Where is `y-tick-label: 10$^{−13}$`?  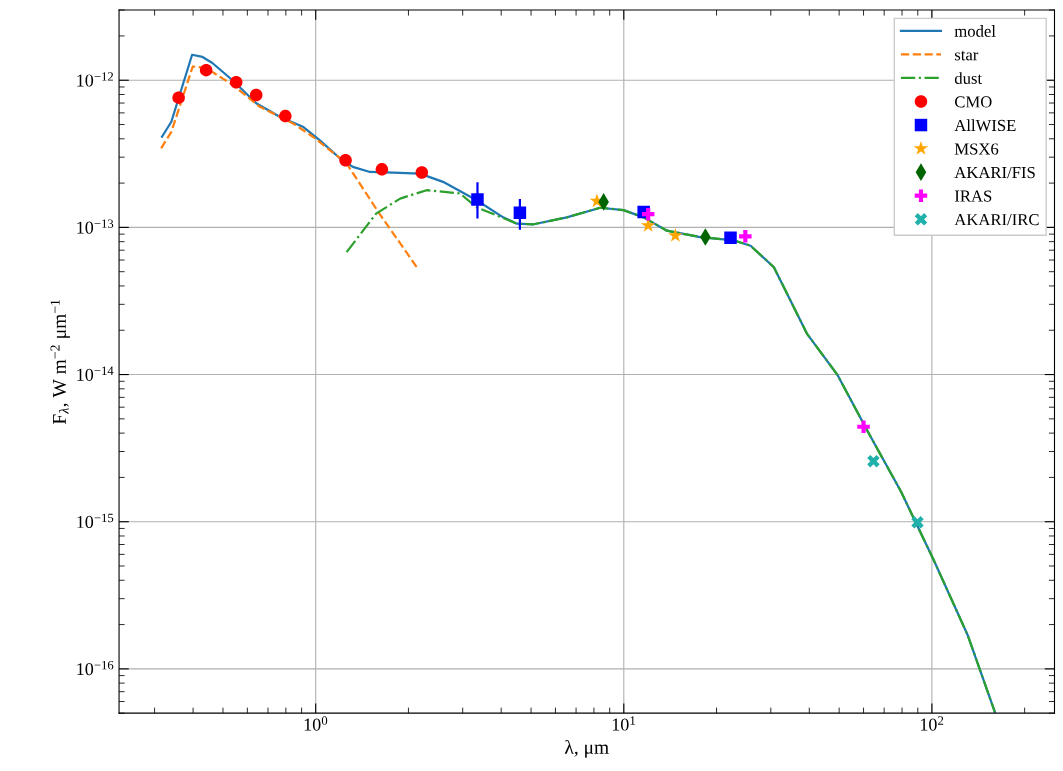
y-tick-label: 10$^{−13}$ is located at coordinates (95, 226).